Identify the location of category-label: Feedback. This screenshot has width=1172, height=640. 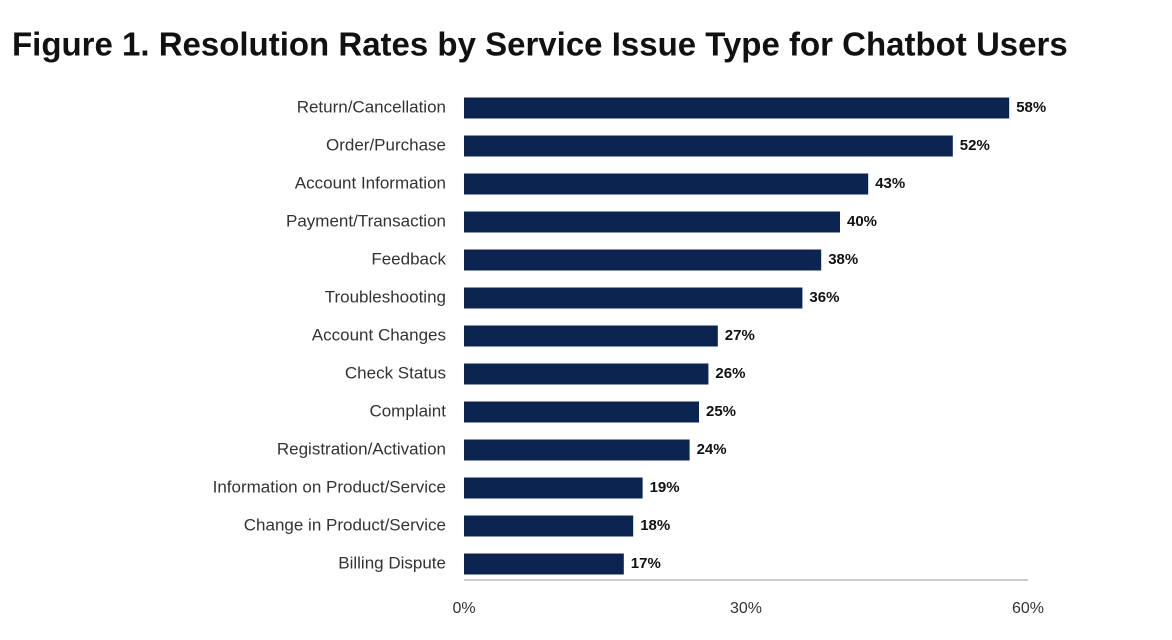
(408, 258).